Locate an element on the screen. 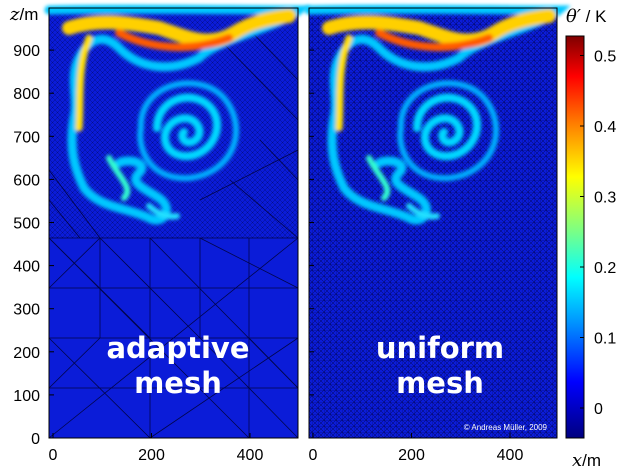  y-tick-label: 500 is located at coordinates (26, 224).